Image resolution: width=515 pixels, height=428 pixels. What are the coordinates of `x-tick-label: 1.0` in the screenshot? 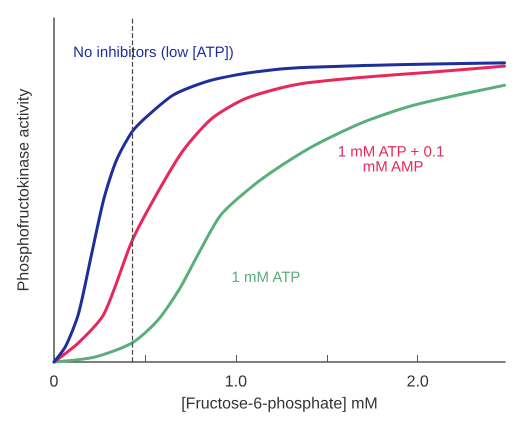 It's located at (236, 382).